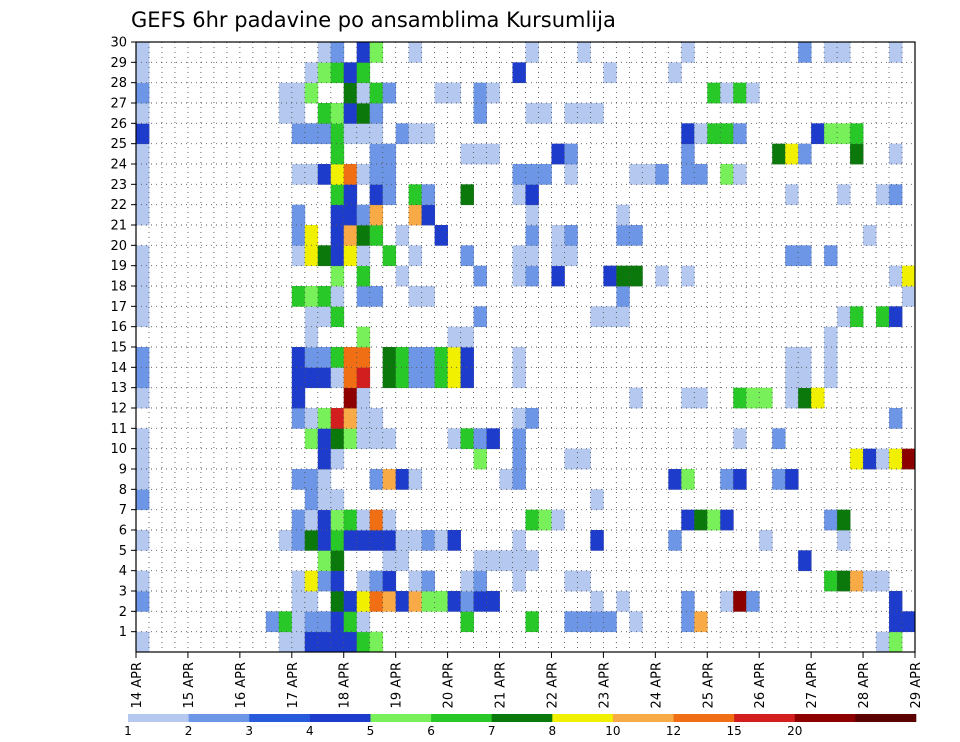  I want to click on y-tick-label: 13, so click(118, 388).